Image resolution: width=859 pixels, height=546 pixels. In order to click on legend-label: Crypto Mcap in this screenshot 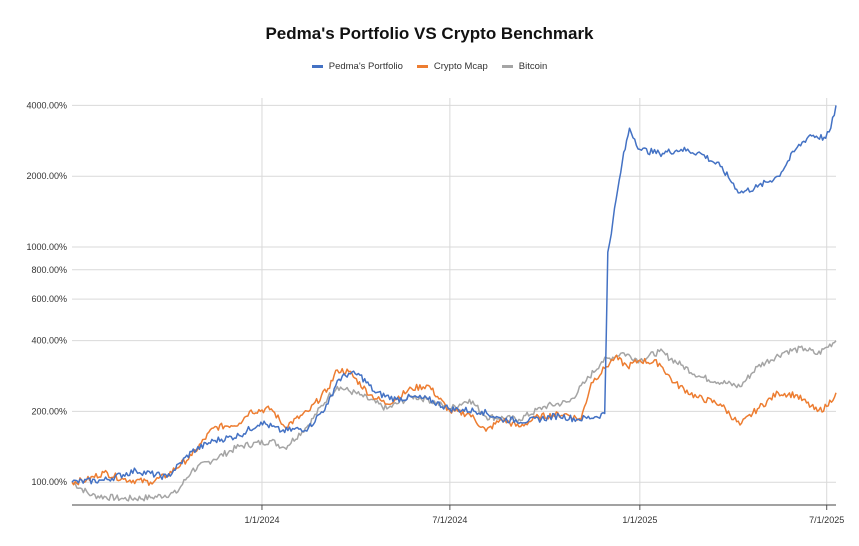, I will do `click(460, 66)`.